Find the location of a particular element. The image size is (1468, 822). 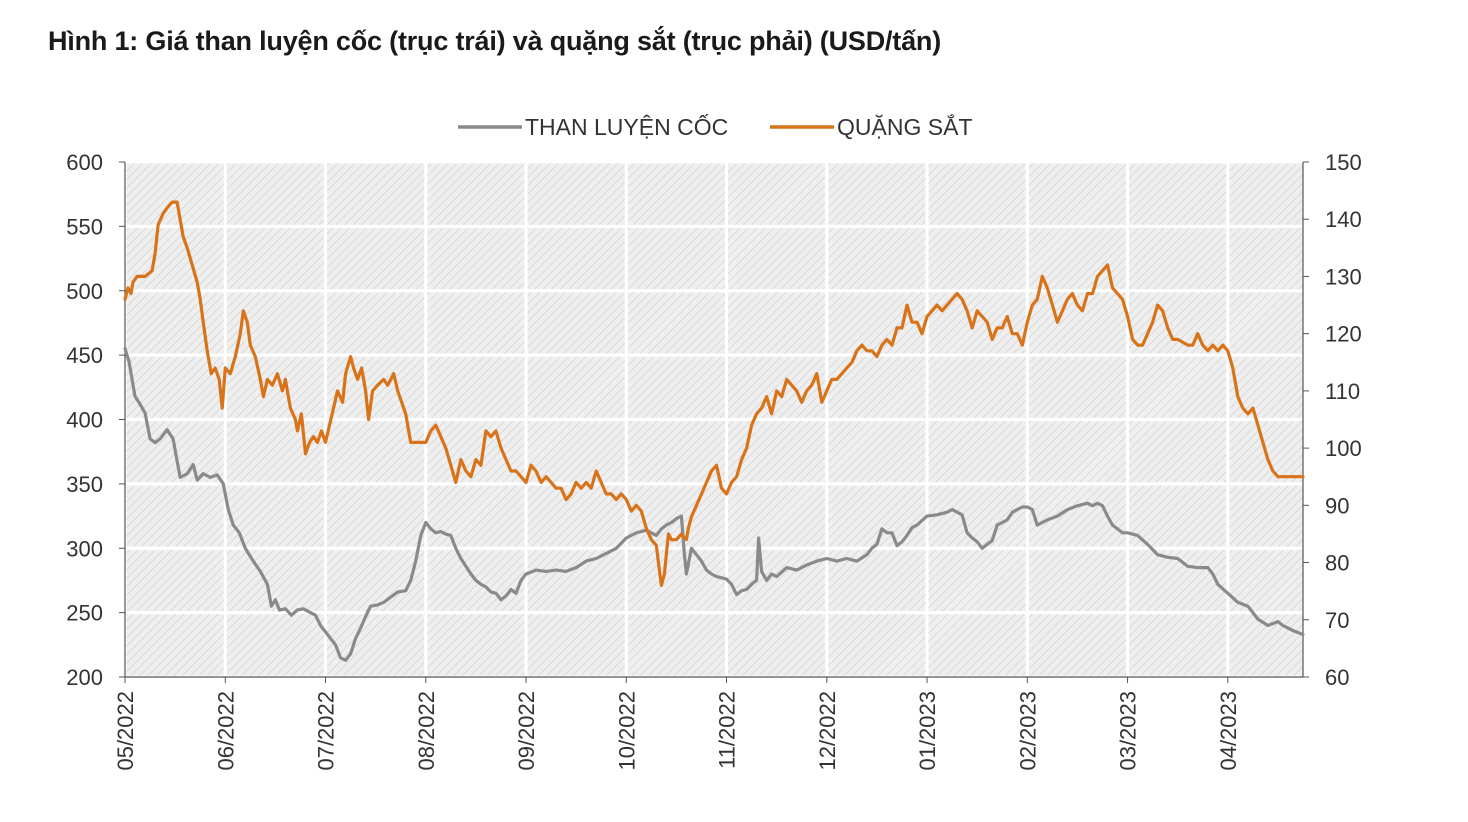

x-tick-label: 07/2022 is located at coordinates (326, 731).